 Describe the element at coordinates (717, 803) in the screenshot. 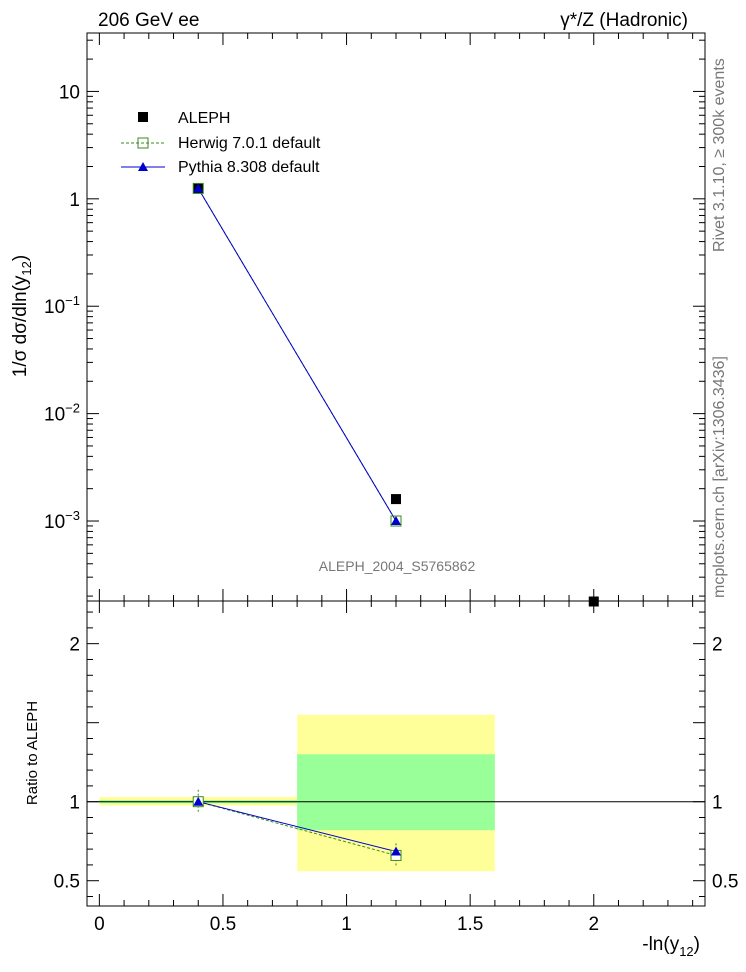

I see `ratio-y-tick-label-right: 1` at that location.